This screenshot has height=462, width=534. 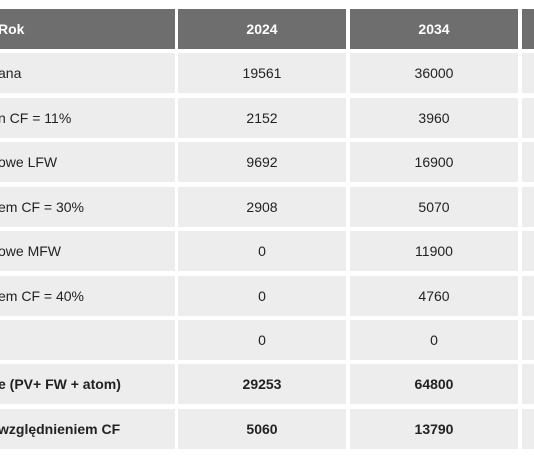 I want to click on row-label: względnieniem CF, so click(x=87, y=429).